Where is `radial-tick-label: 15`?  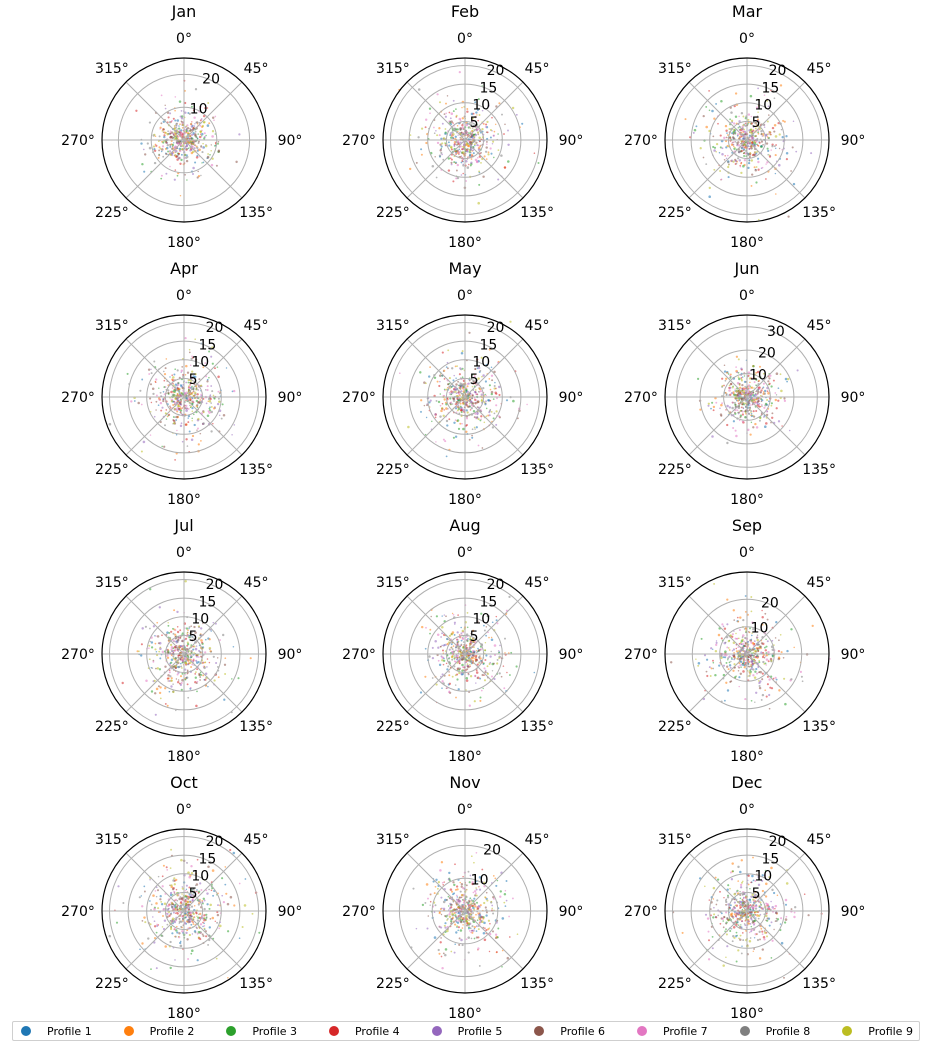
radial-tick-label: 15 is located at coordinates (488, 602).